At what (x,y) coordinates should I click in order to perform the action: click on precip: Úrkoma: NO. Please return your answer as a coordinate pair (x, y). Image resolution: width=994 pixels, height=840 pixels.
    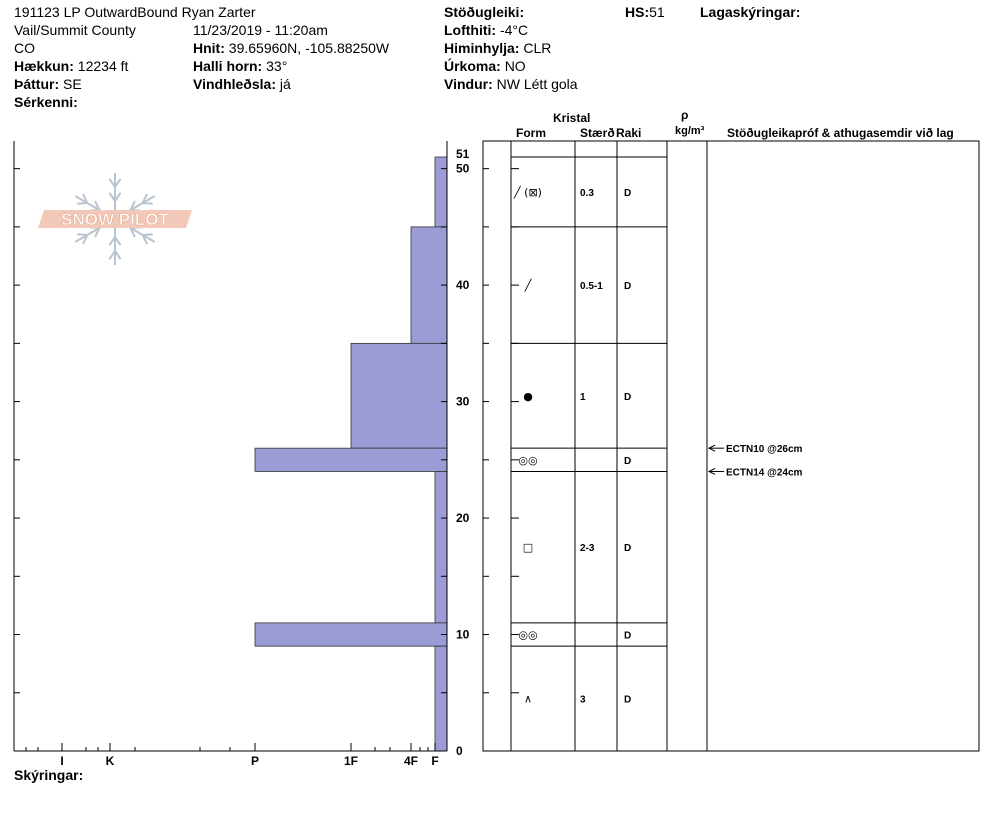
    Looking at the image, I should click on (485, 66).